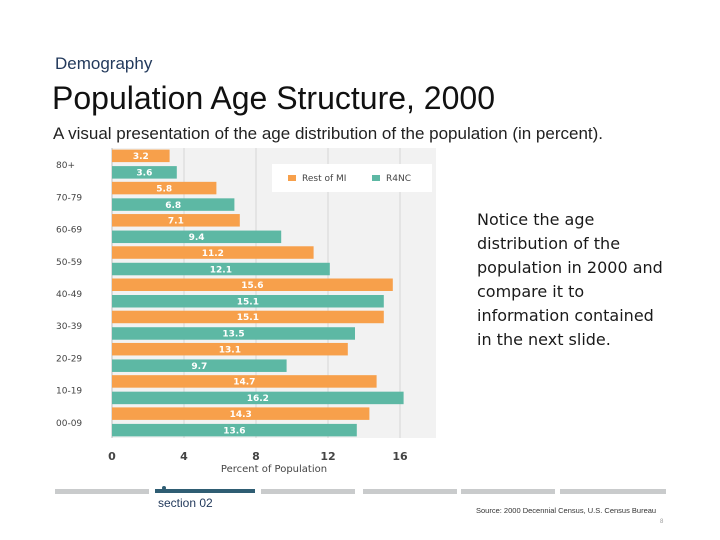 Image resolution: width=720 pixels, height=540 pixels. I want to click on category-label: 50-59, so click(69, 263).